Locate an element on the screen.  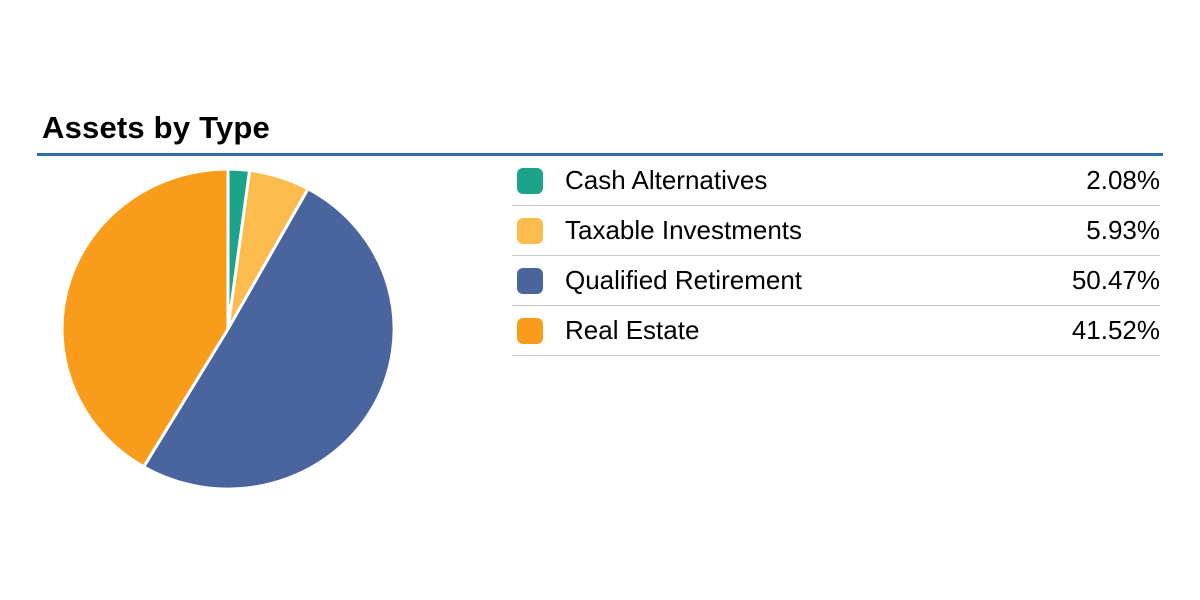
legend-value-qualified-retirement: 50.47% is located at coordinates (1115, 280).